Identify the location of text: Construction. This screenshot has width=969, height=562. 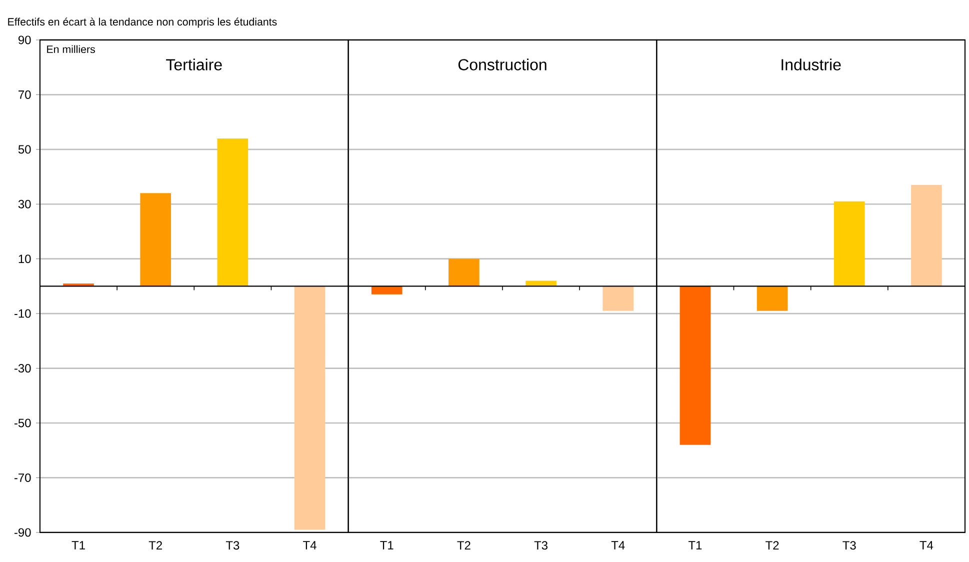
(502, 64).